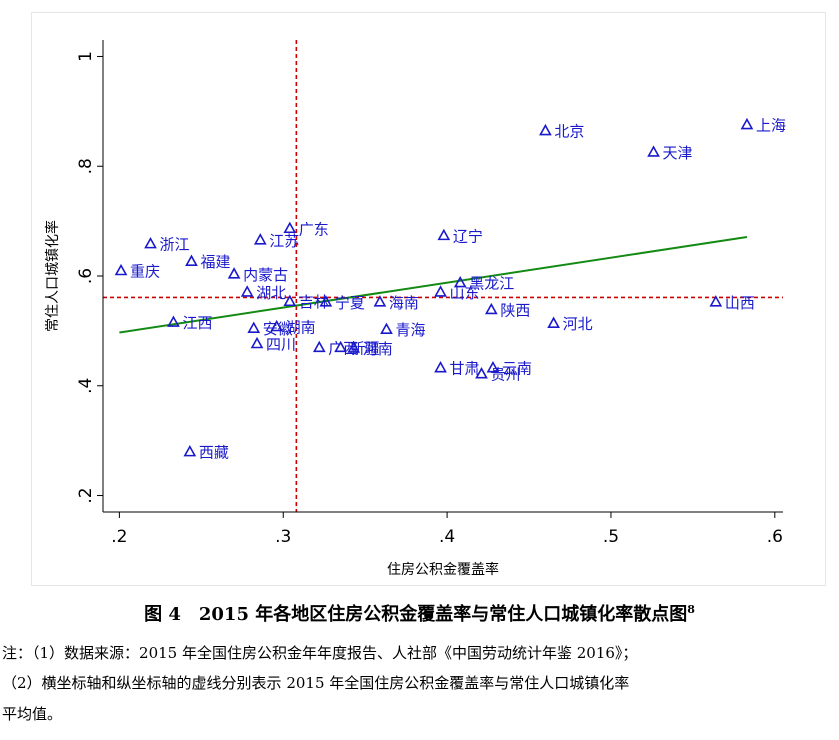  Describe the element at coordinates (314, 229) in the screenshot. I see `point-label: 广东` at that location.